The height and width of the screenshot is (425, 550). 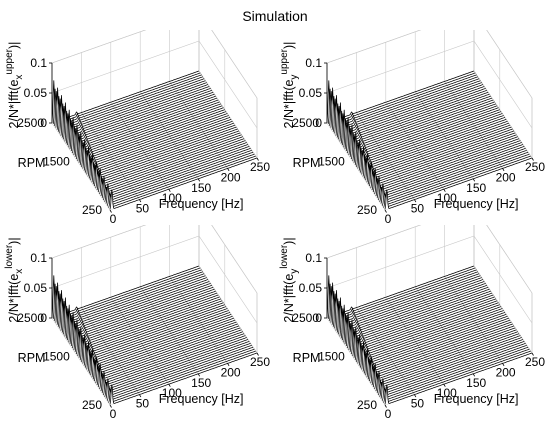 I want to click on z-axis-label-component: x, so click(x=19, y=77).